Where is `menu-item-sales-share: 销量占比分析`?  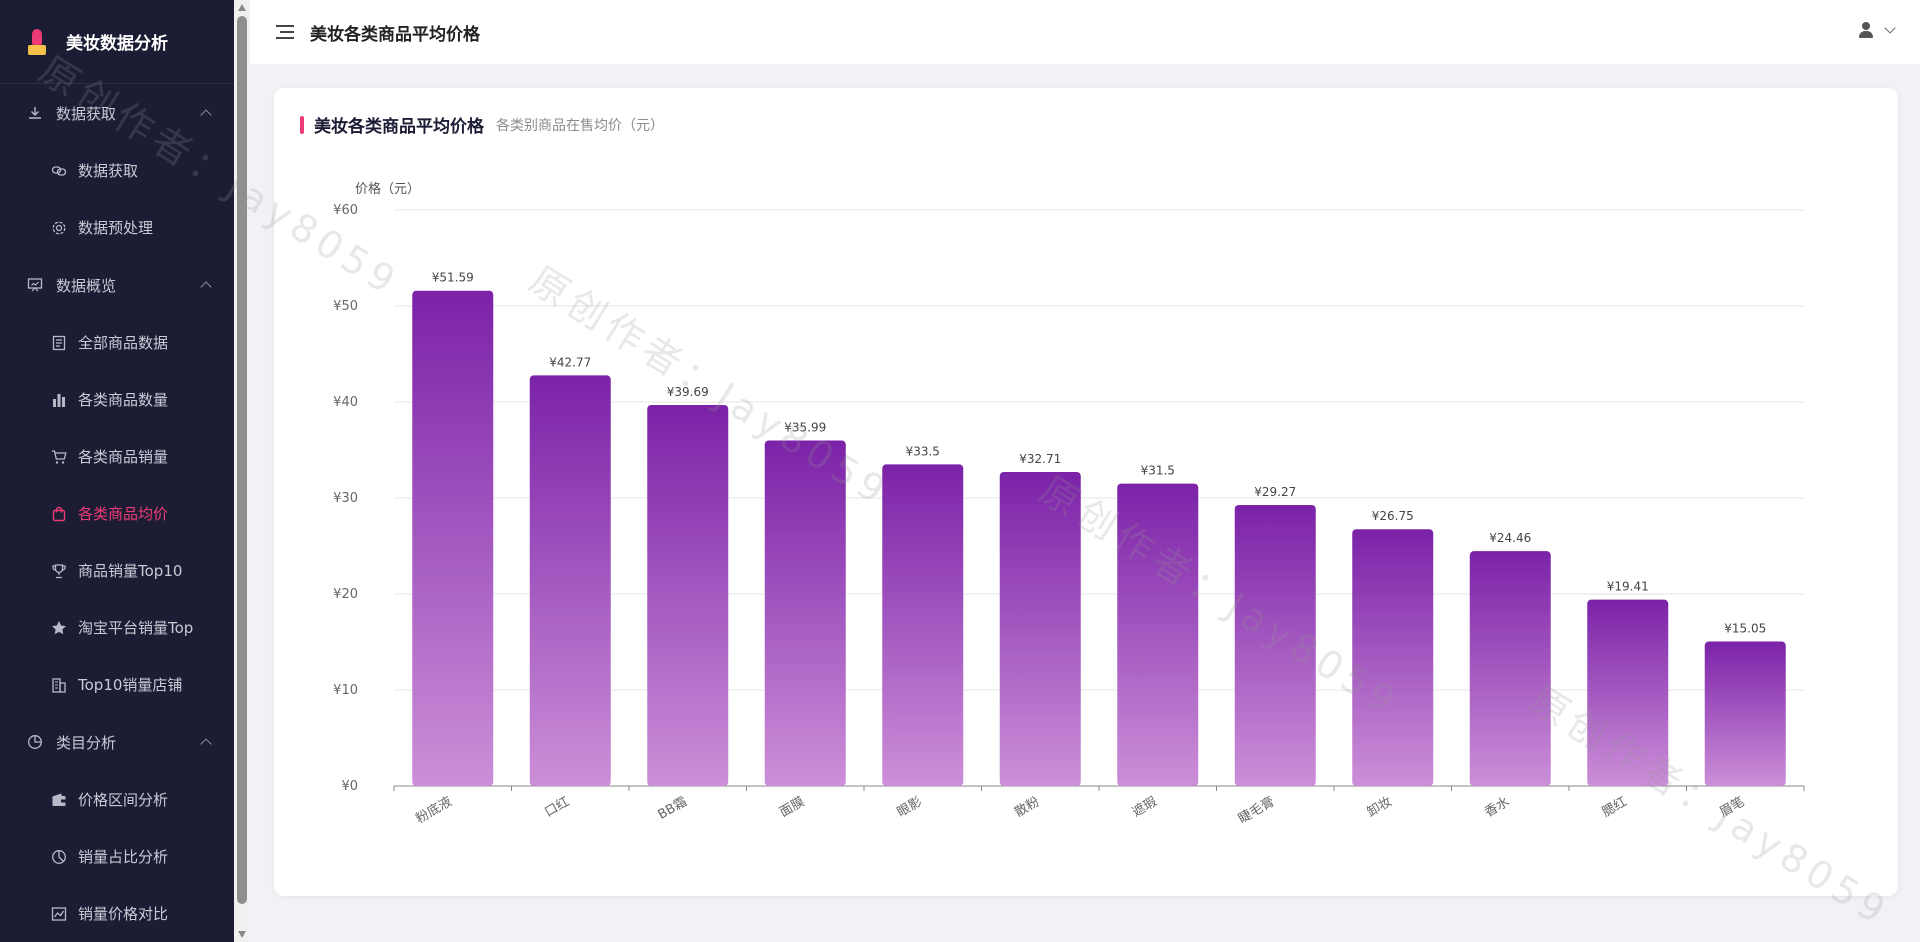
menu-item-sales-share: 销量占比分析 is located at coordinates (117, 856).